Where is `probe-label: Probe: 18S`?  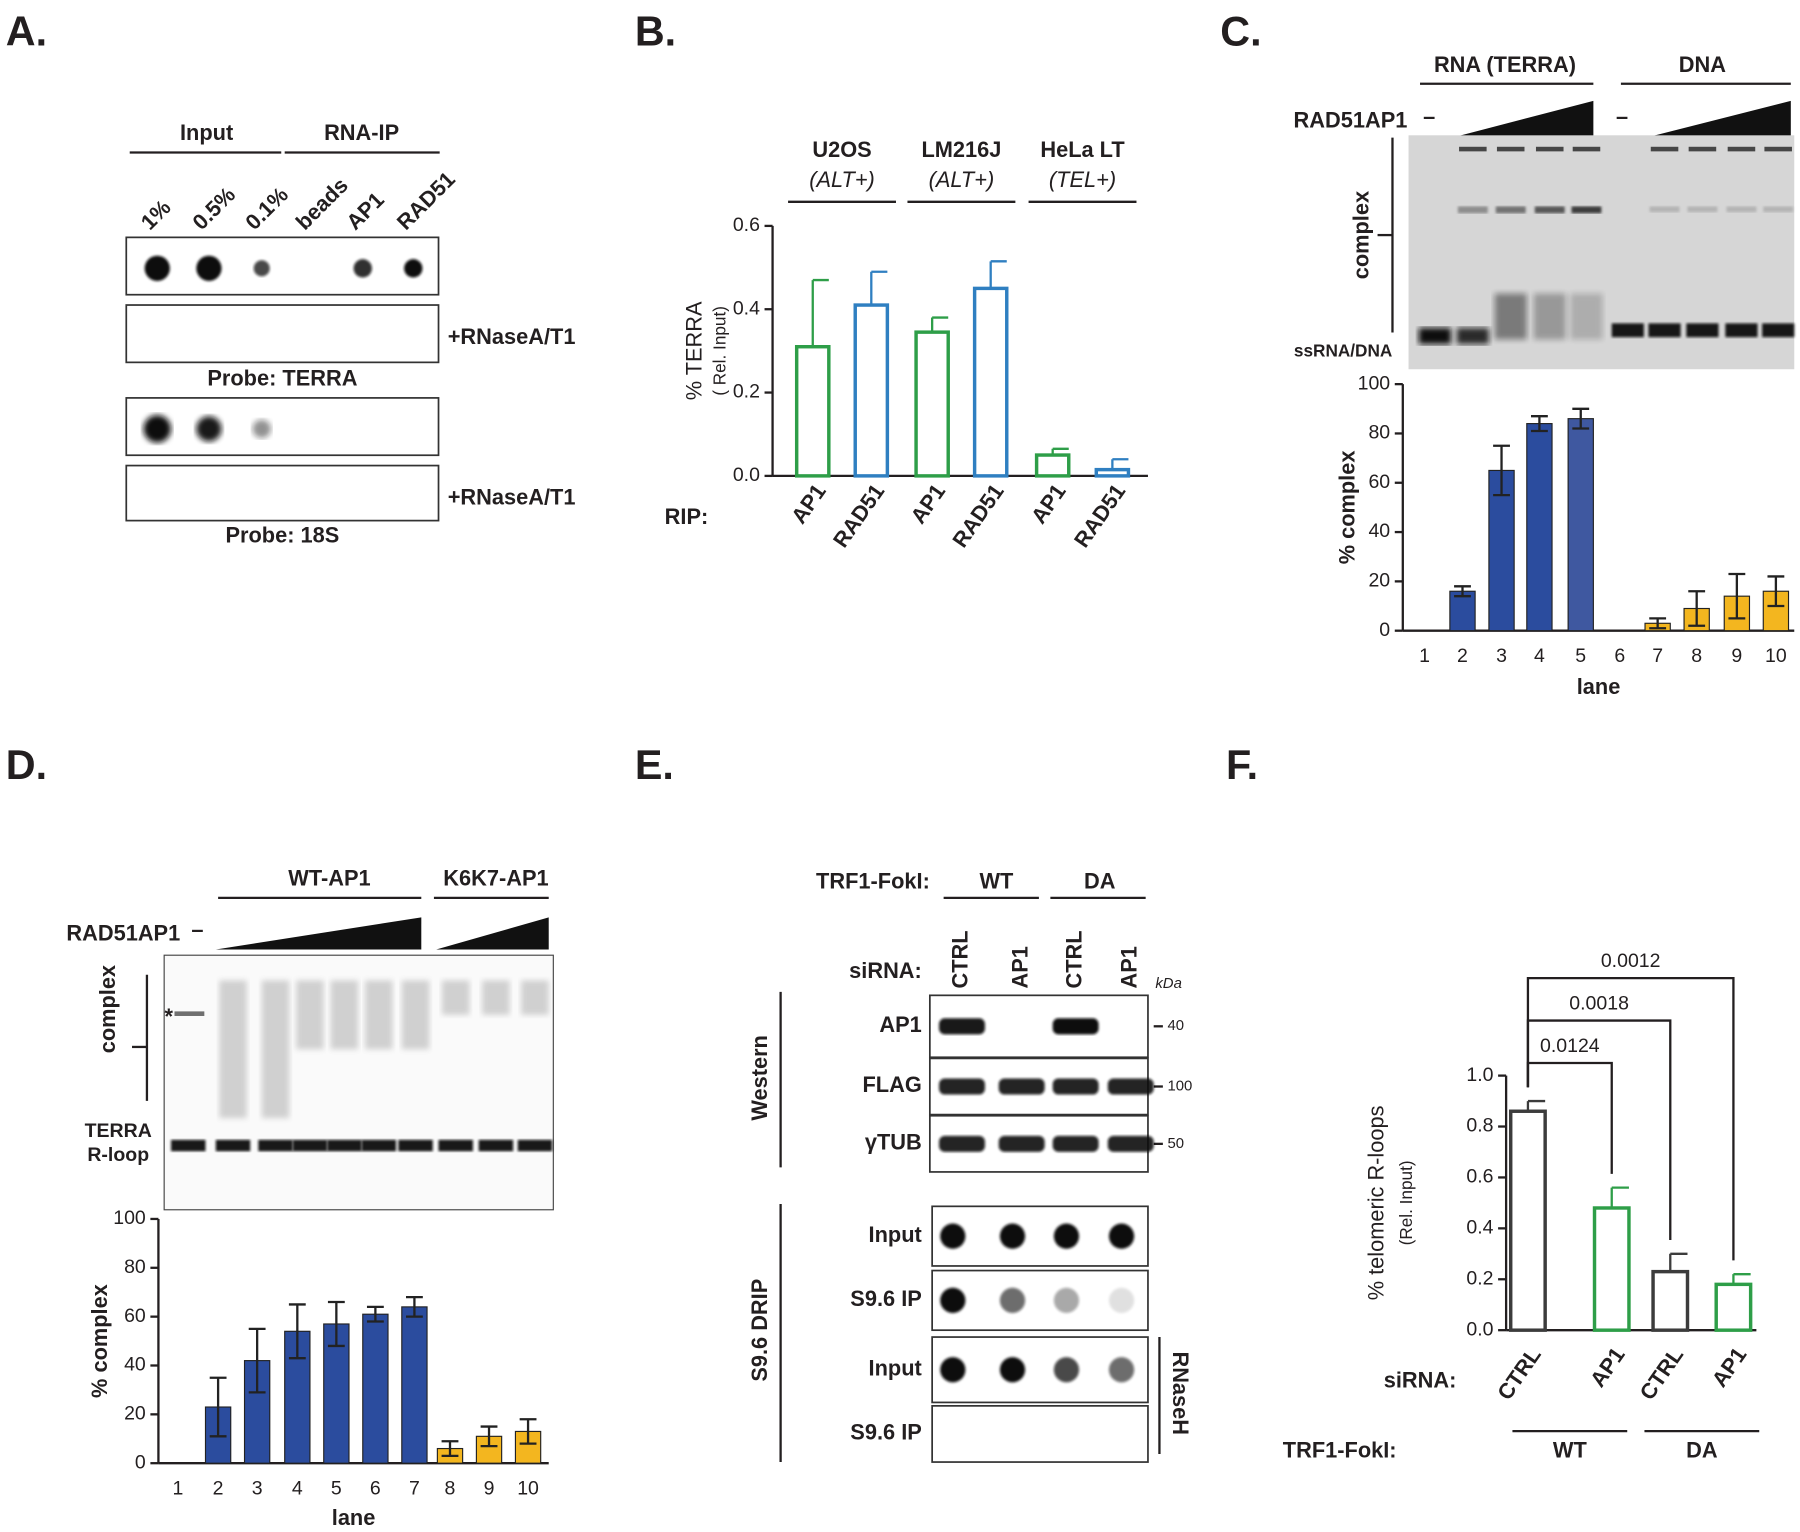
probe-label: Probe: 18S is located at coordinates (282, 534).